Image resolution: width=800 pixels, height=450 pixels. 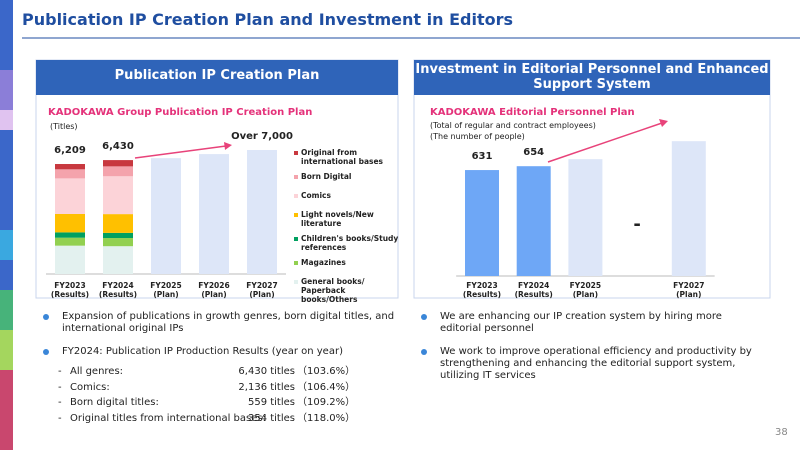 I want to click on total-label: Over 7,000, so click(x=262, y=136).